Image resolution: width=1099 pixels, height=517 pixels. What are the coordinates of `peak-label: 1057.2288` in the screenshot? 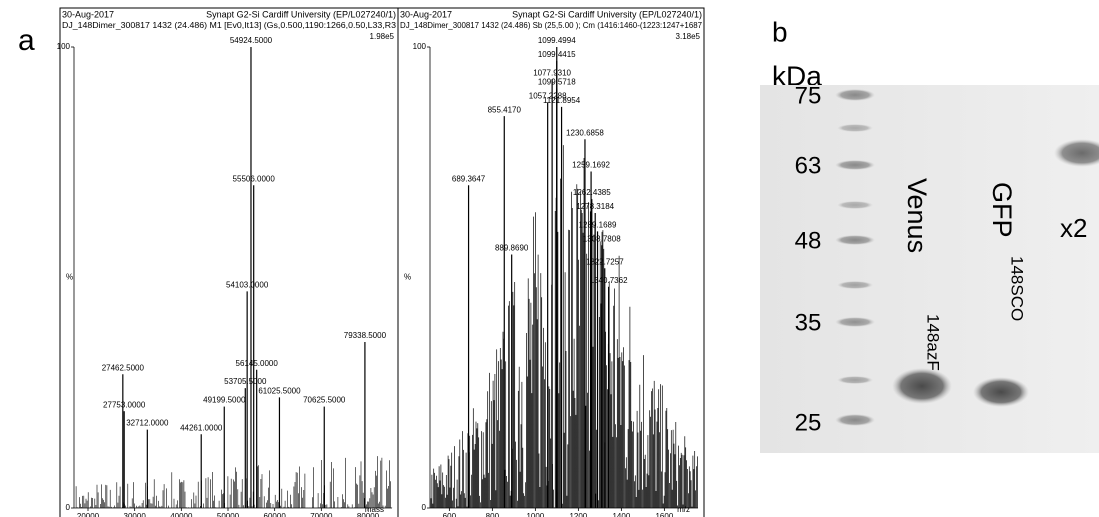 It's located at (548, 95).